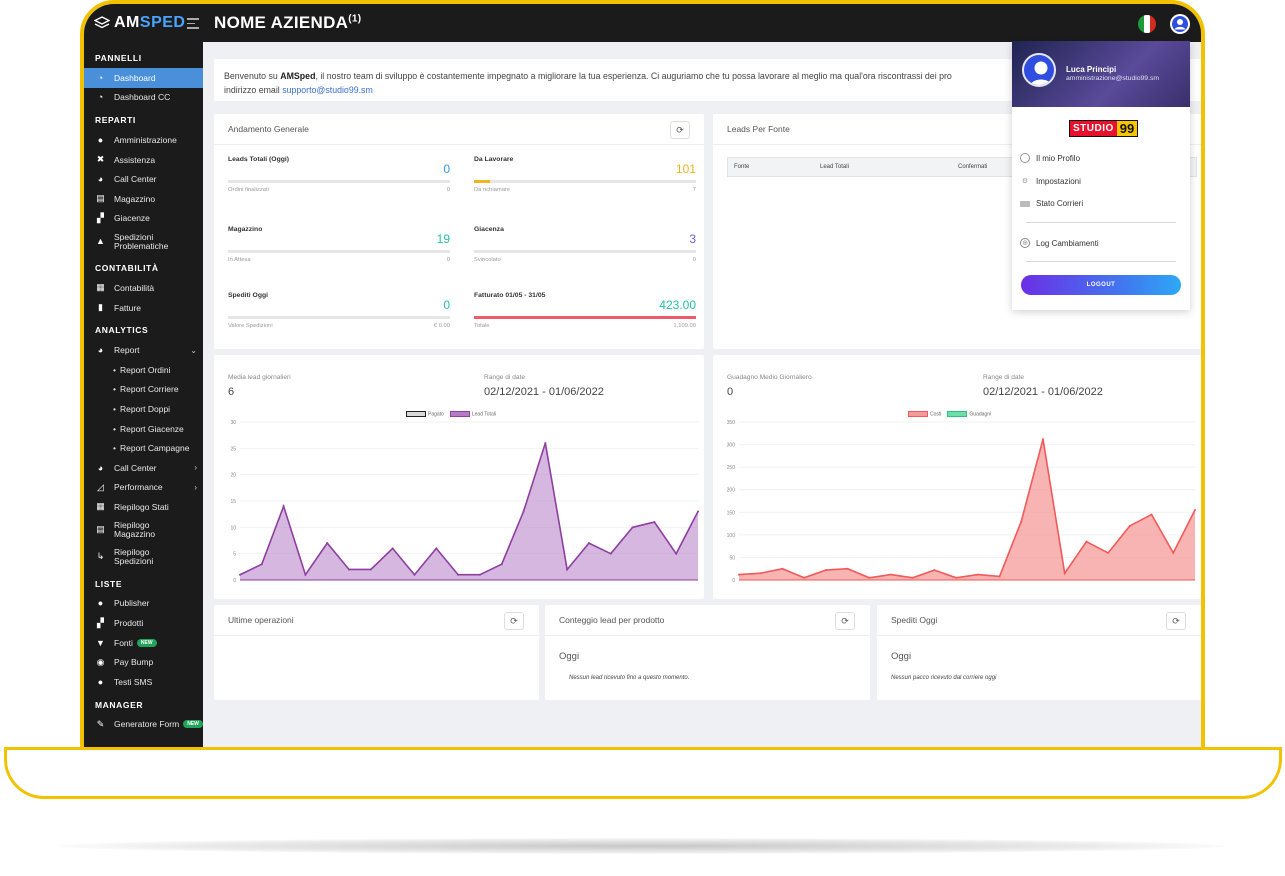  I want to click on logout-button: LOGOUT, so click(1101, 285).